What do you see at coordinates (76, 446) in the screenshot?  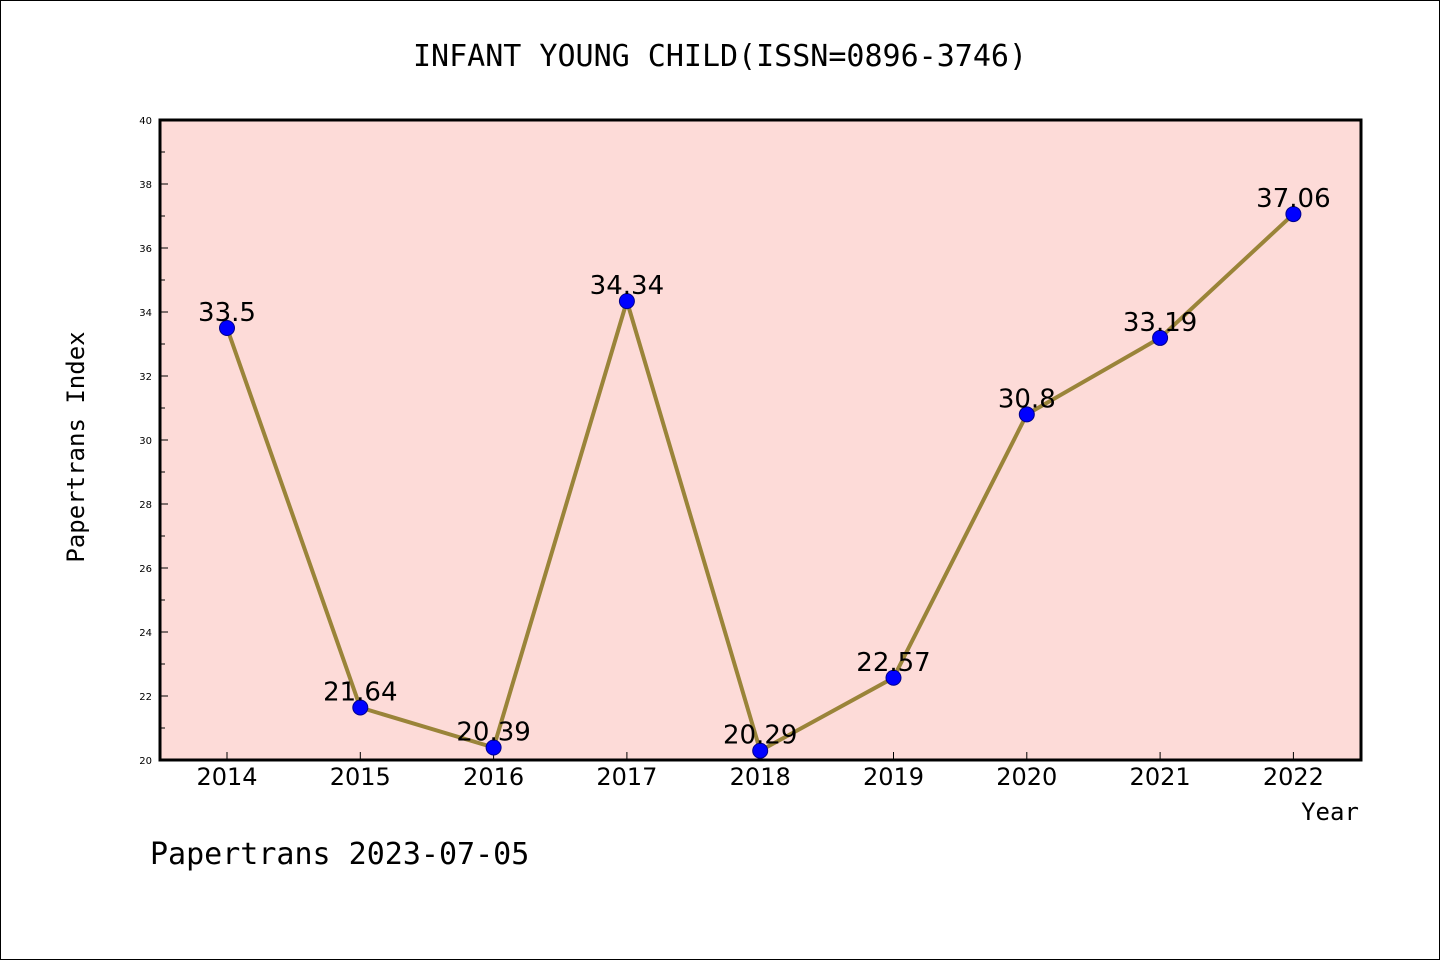 I see `y-axis-label: Papertrans Index` at bounding box center [76, 446].